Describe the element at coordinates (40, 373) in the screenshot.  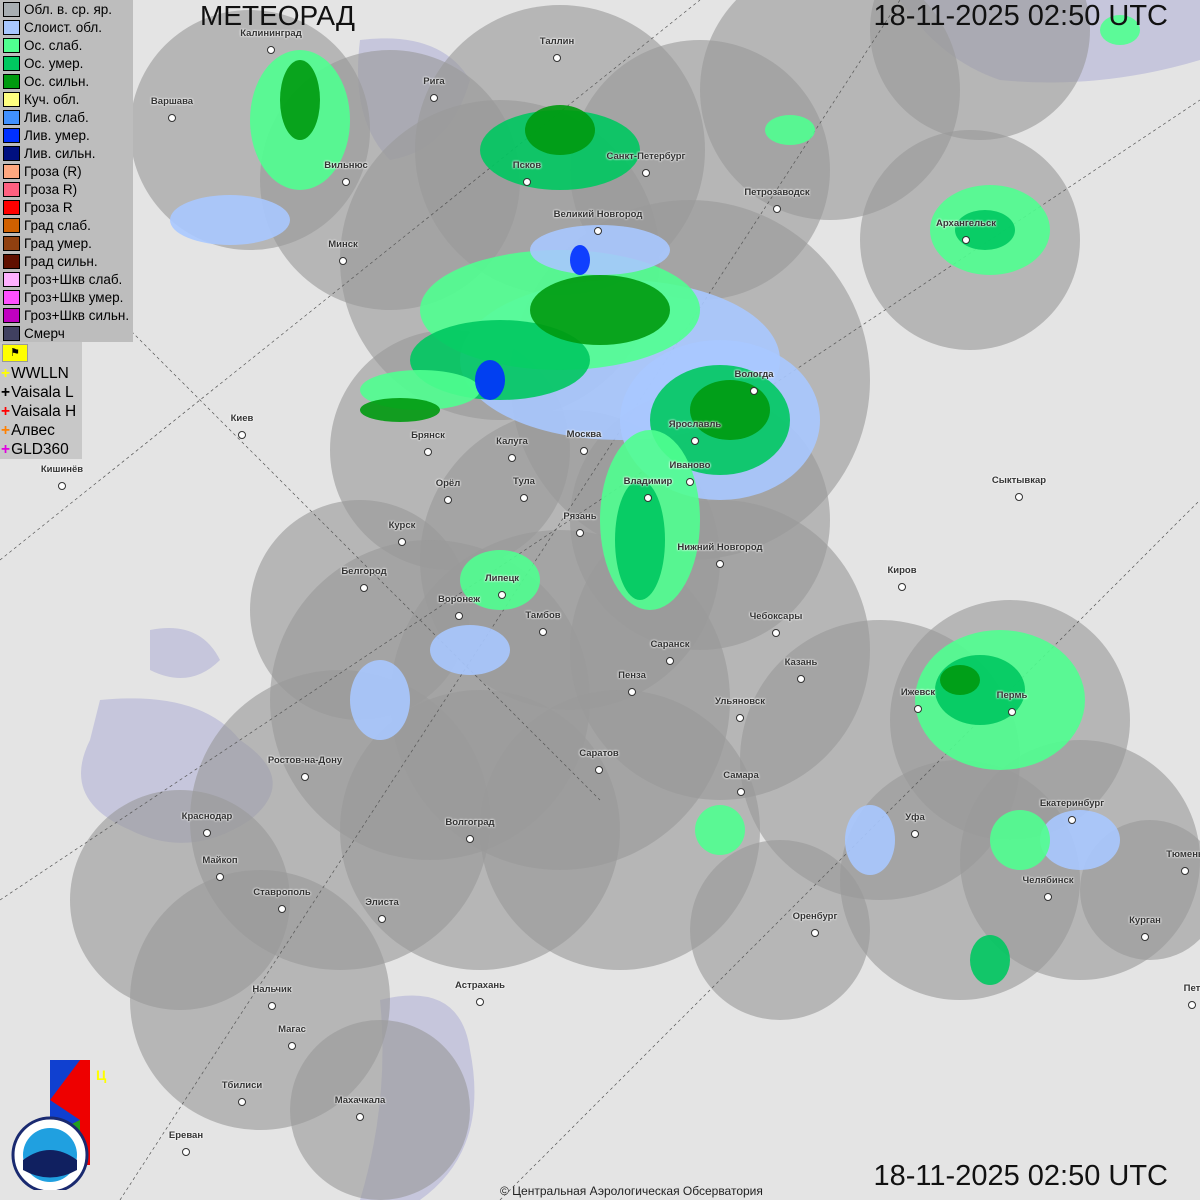
I see `lightning-source-label: WWLLN` at that location.